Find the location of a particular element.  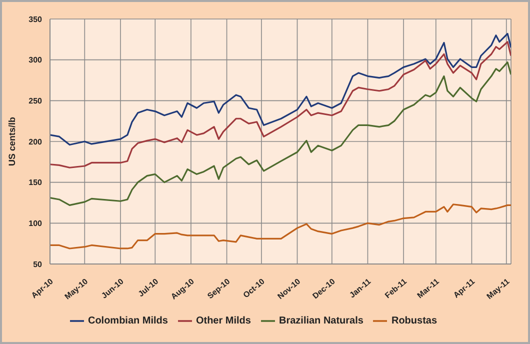

line-series is located at coordinates (280, 227).